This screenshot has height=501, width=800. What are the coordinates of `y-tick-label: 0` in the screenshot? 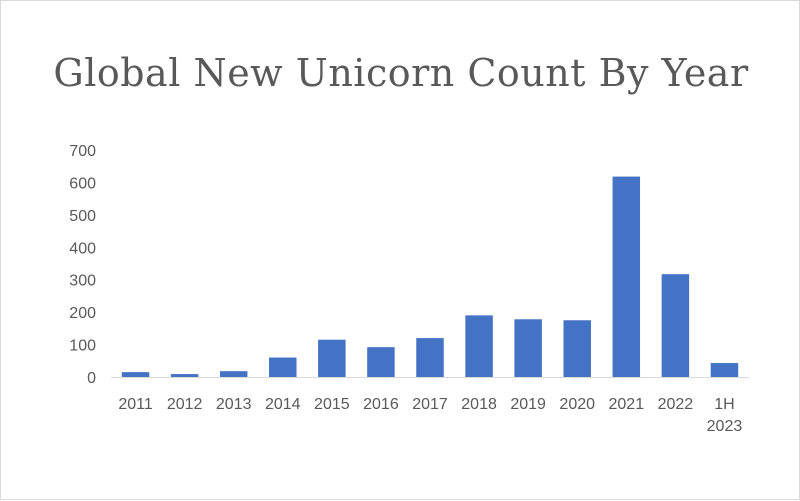 It's located at (91, 378).